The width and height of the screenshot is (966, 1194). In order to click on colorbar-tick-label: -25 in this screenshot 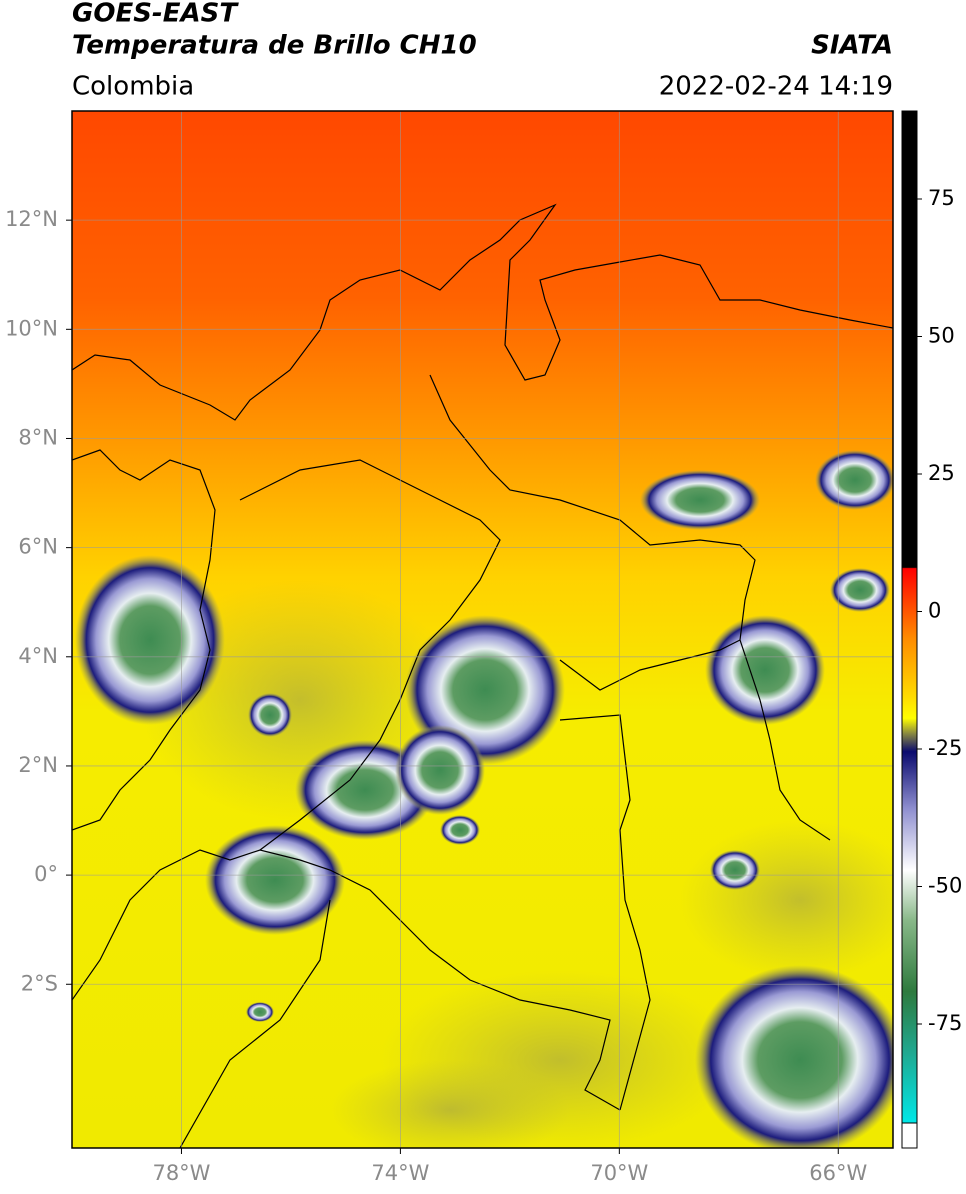, I will do `click(945, 748)`.